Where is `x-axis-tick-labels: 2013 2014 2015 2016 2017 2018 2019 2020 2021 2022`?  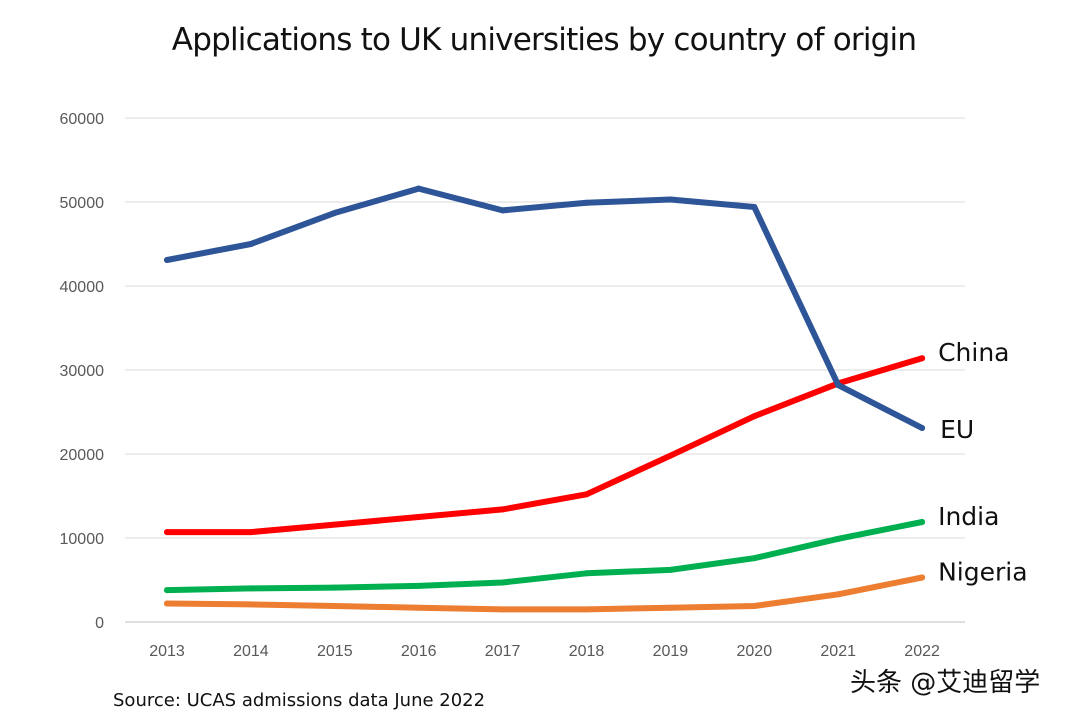 x-axis-tick-labels: 2013 2014 2015 2016 2017 2018 2019 2020 2021 2022 is located at coordinates (544, 651).